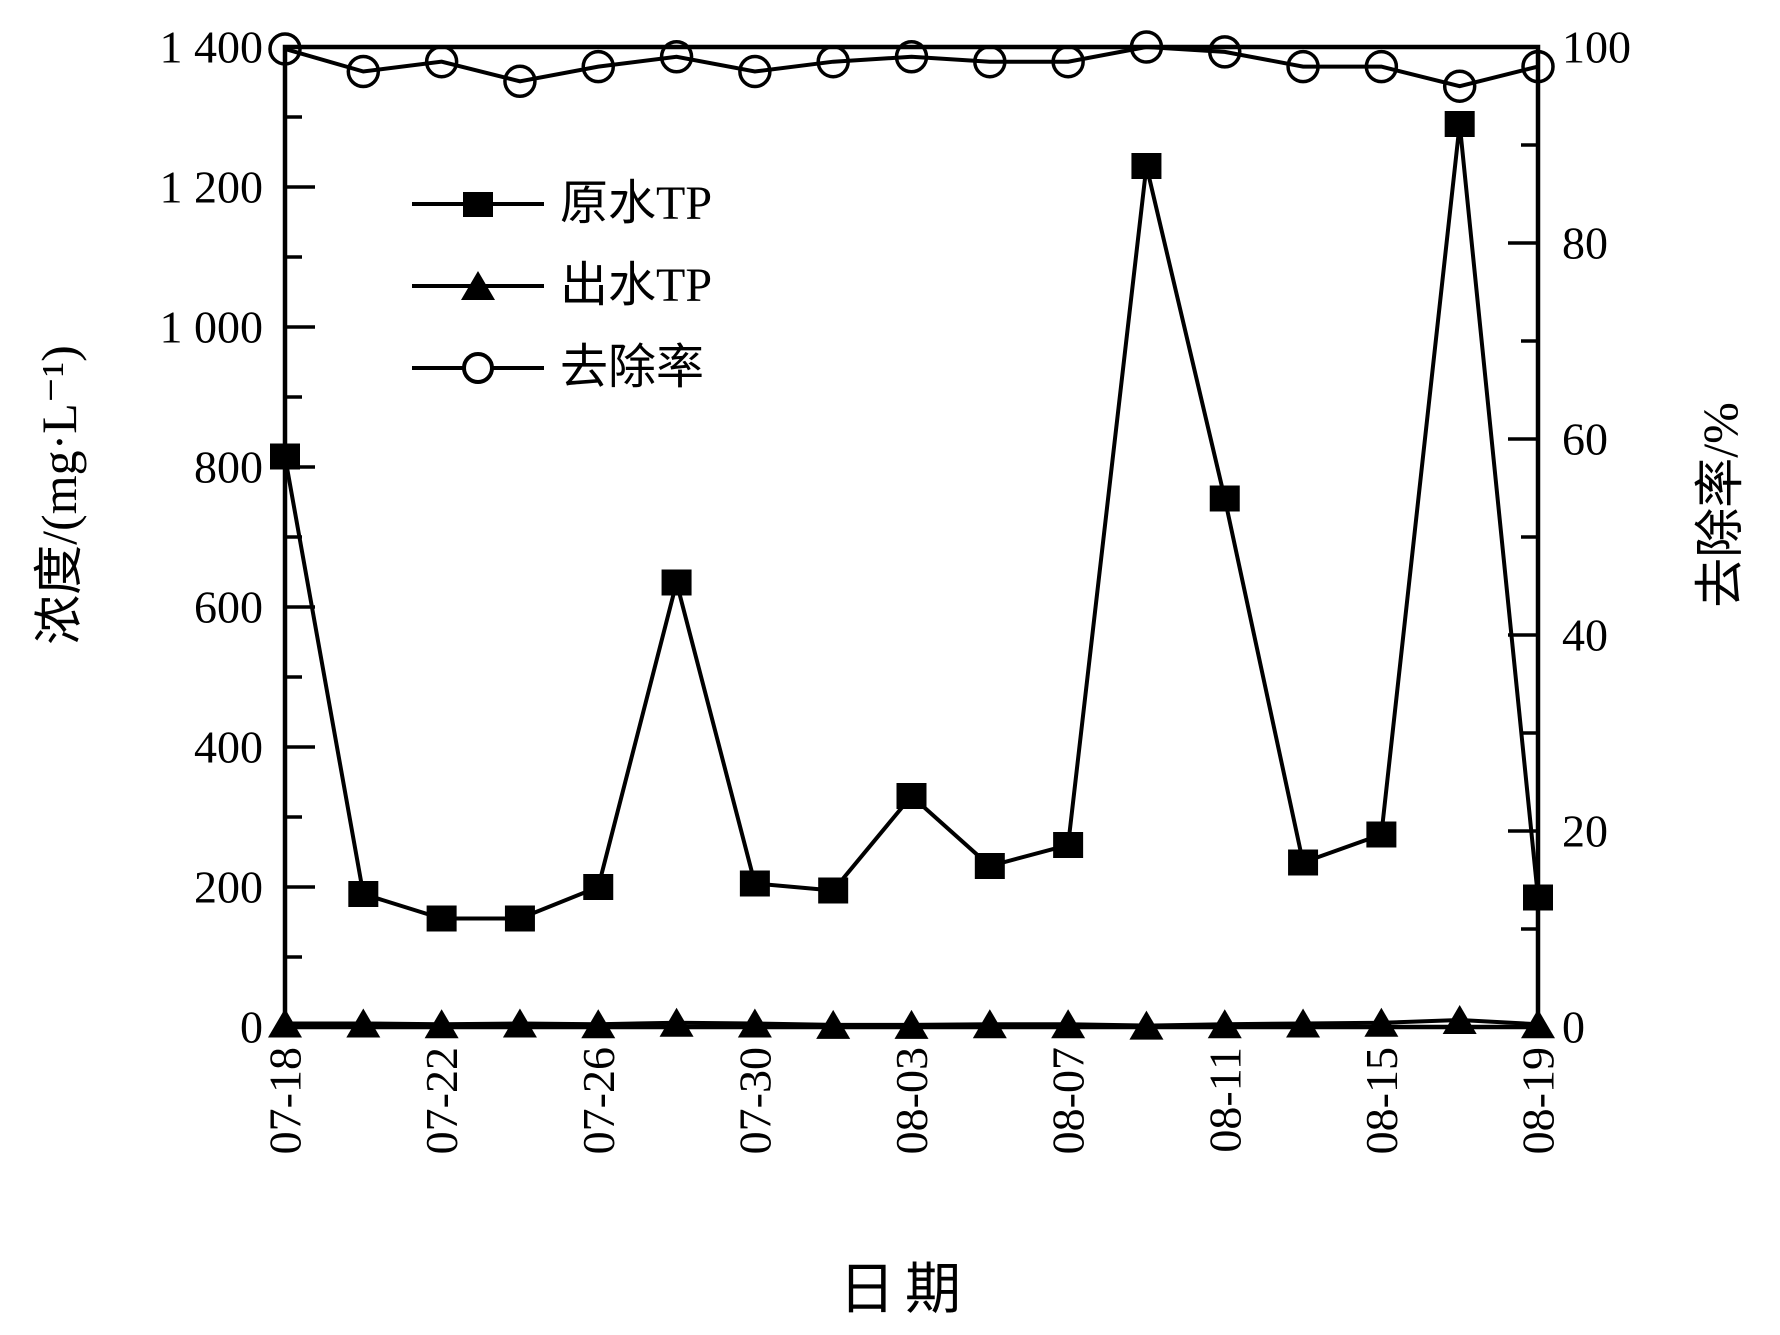  I want to click on svg-text: 60, so click(1585, 439).